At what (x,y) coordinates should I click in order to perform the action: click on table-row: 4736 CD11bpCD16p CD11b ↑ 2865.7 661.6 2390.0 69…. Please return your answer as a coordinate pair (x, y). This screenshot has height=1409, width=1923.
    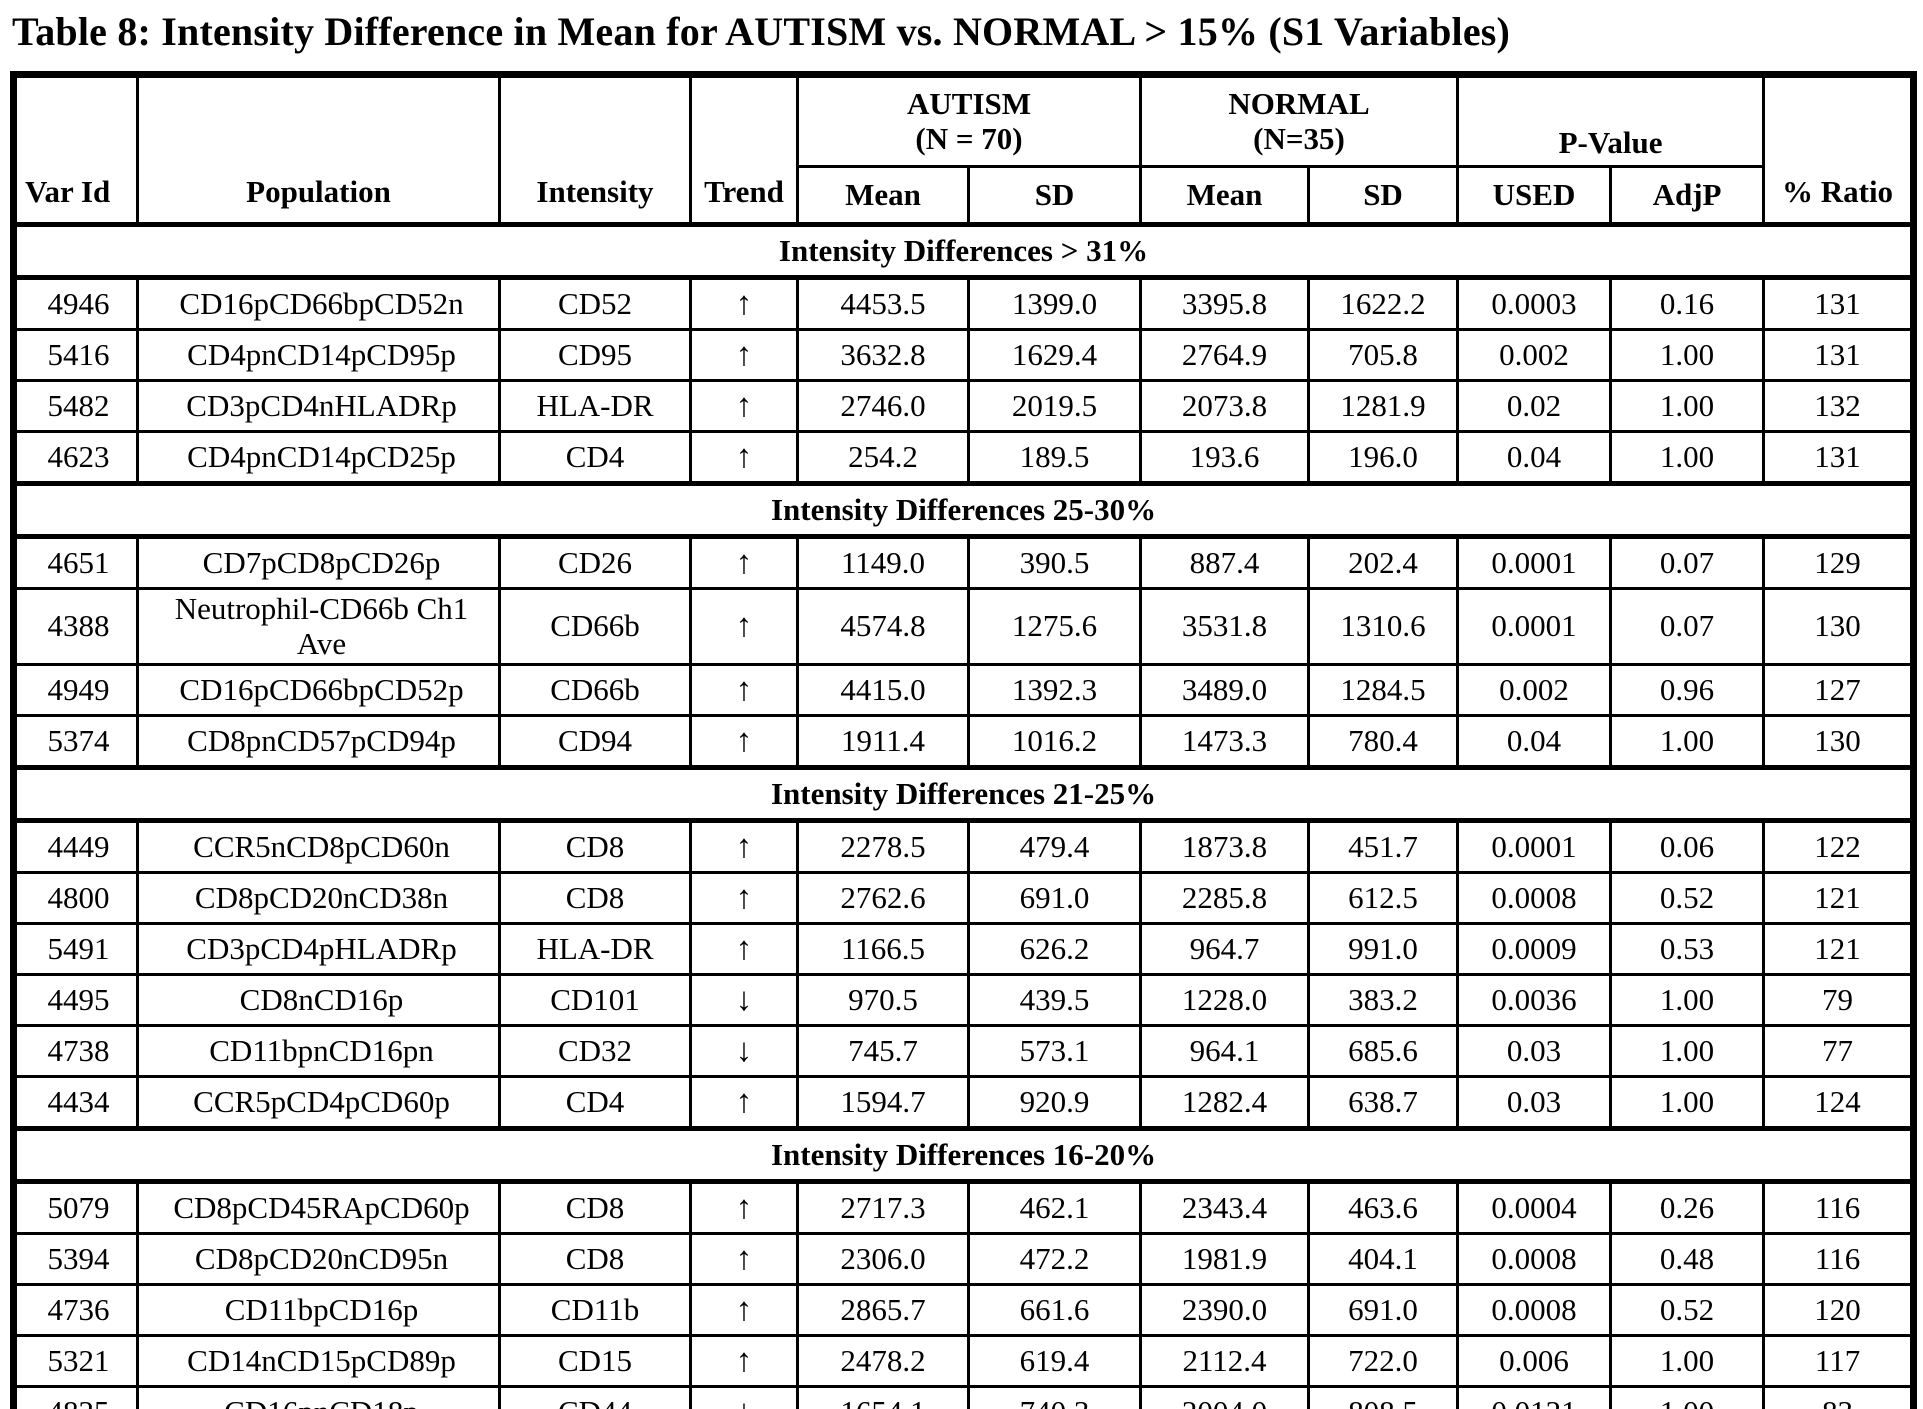
    Looking at the image, I should click on (964, 1310).